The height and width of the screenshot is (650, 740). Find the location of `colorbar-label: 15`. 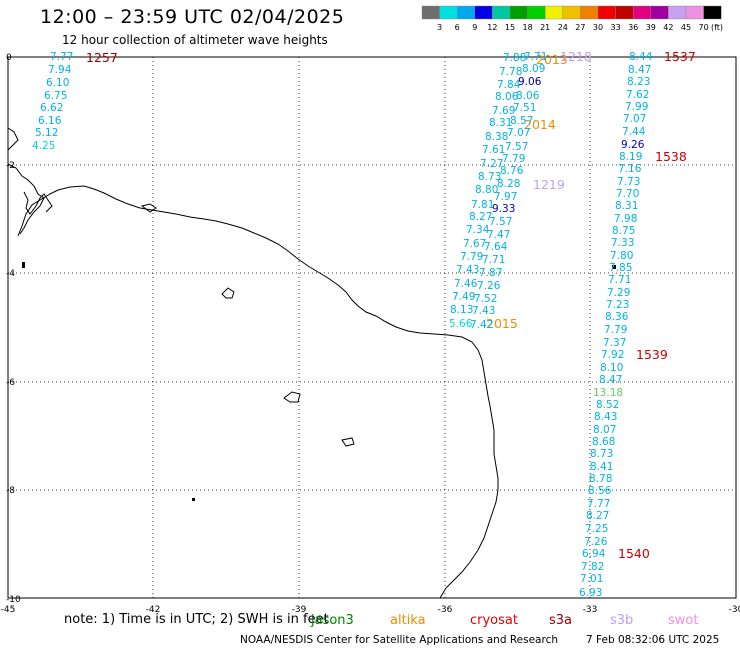

colorbar-label: 15 is located at coordinates (510, 27).